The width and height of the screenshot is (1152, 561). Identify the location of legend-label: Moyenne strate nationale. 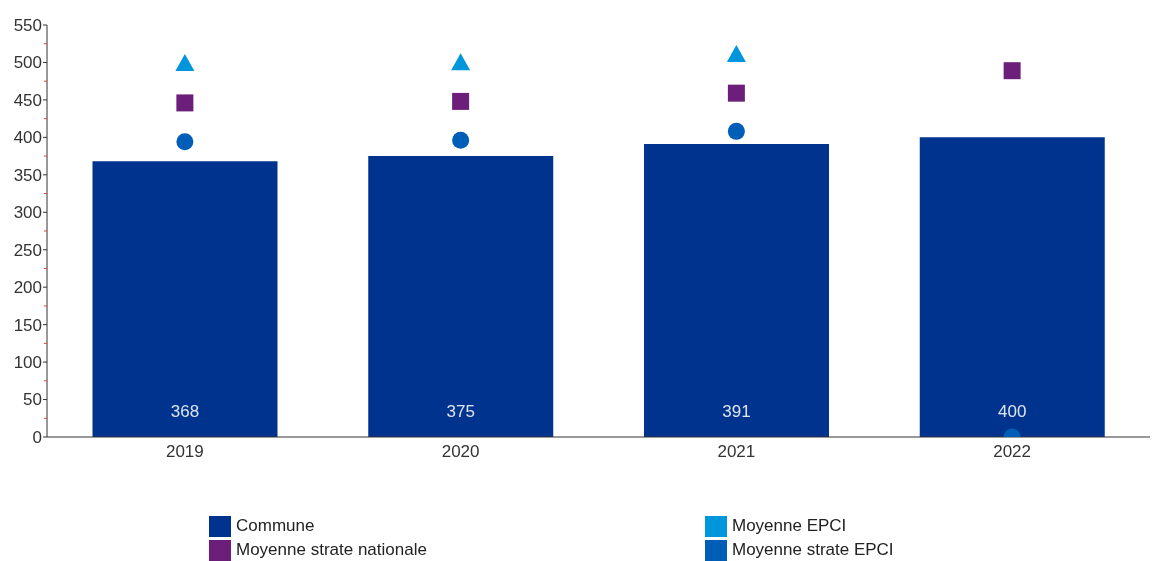
(331, 550).